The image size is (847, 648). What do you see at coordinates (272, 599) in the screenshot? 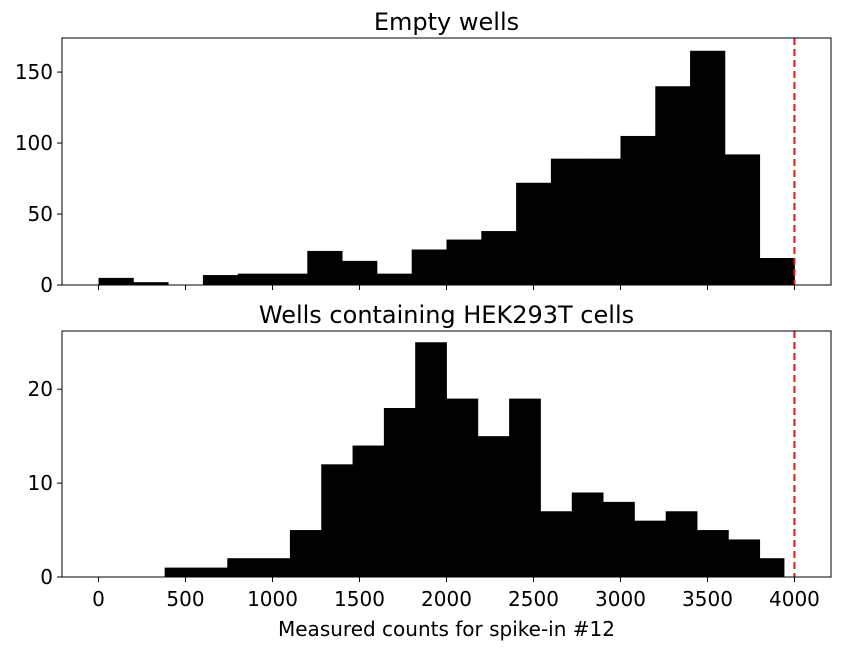
I see `x-tick-label: 1000` at bounding box center [272, 599].